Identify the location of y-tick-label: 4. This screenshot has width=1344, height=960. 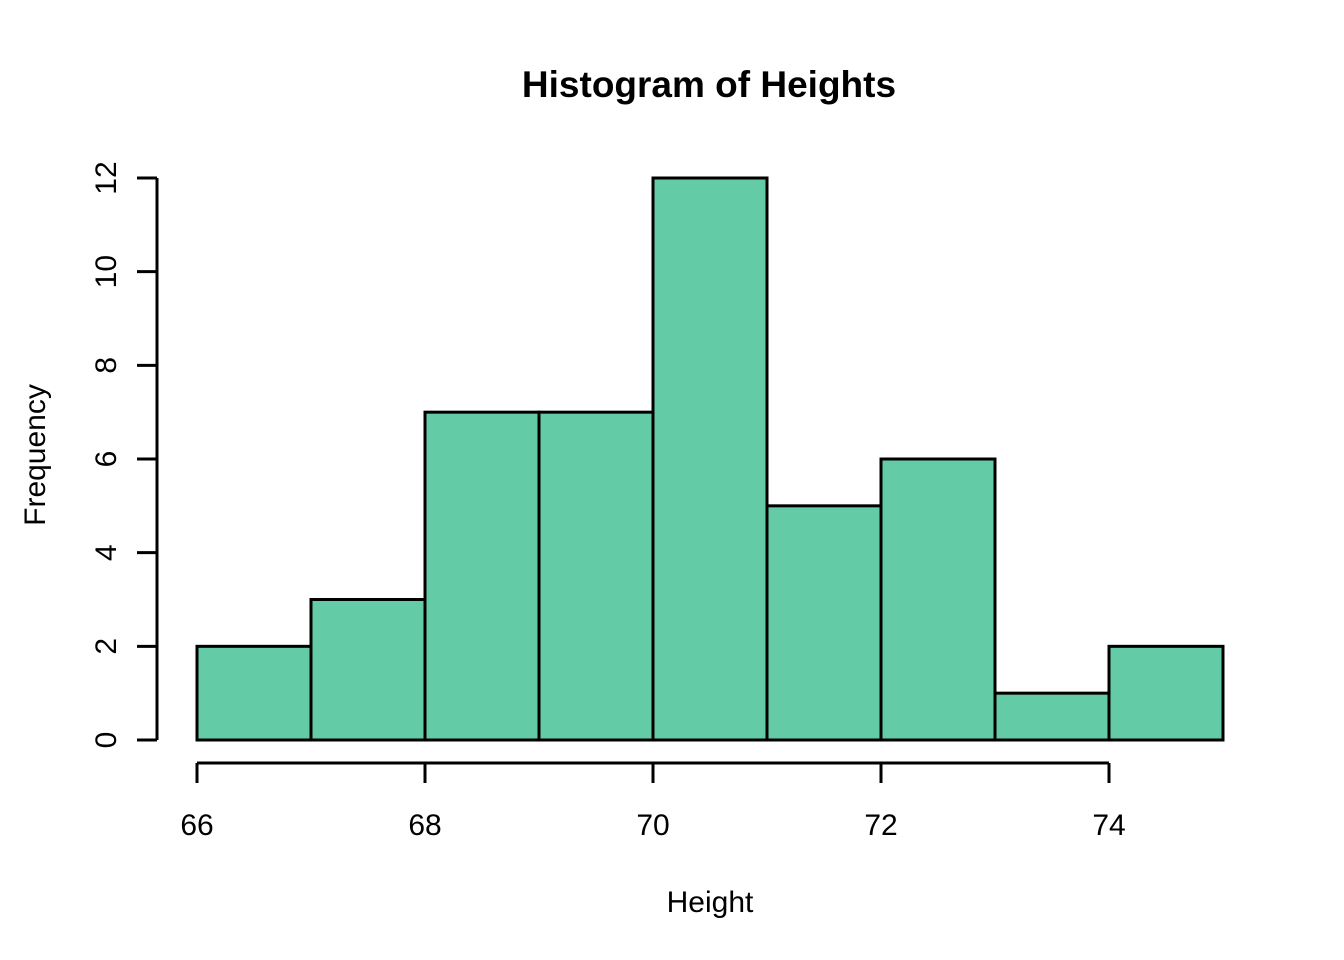
(106, 552).